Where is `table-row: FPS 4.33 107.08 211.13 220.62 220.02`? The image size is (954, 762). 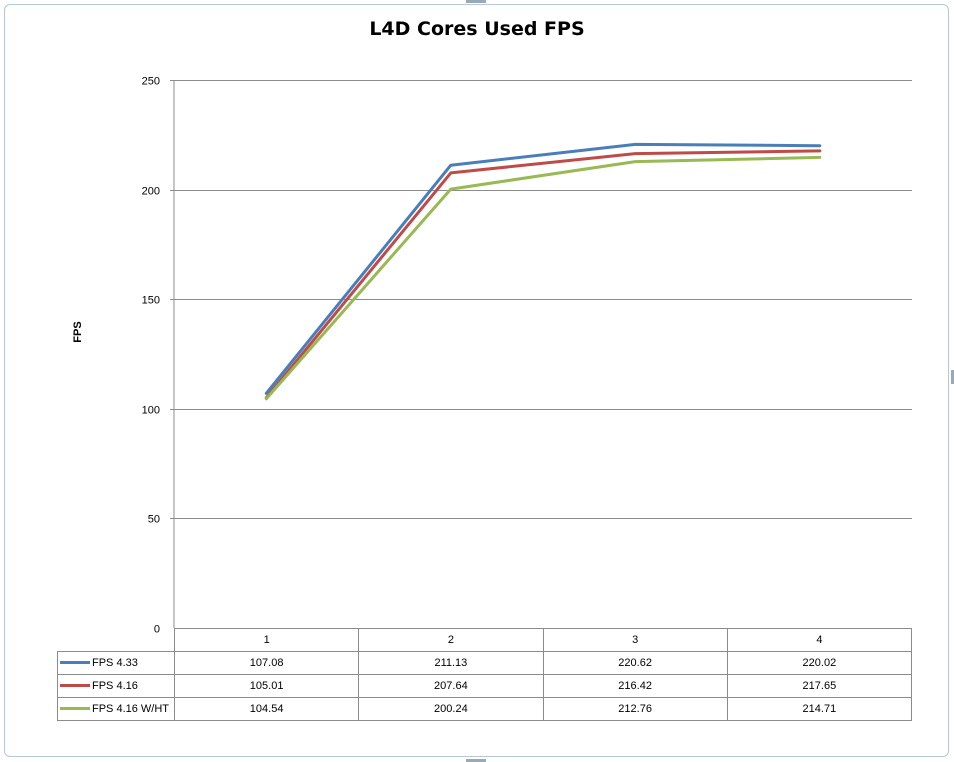
table-row: FPS 4.33 107.08 211.13 220.62 220.02 is located at coordinates (485, 663).